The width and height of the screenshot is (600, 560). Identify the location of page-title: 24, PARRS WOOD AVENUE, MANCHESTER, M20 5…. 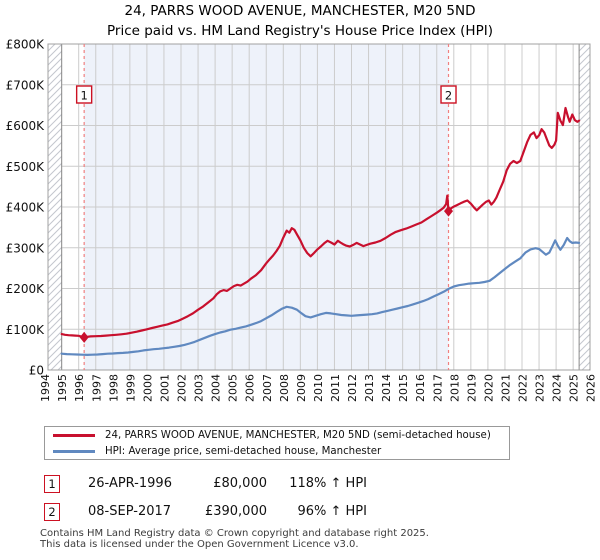
(300, 11).